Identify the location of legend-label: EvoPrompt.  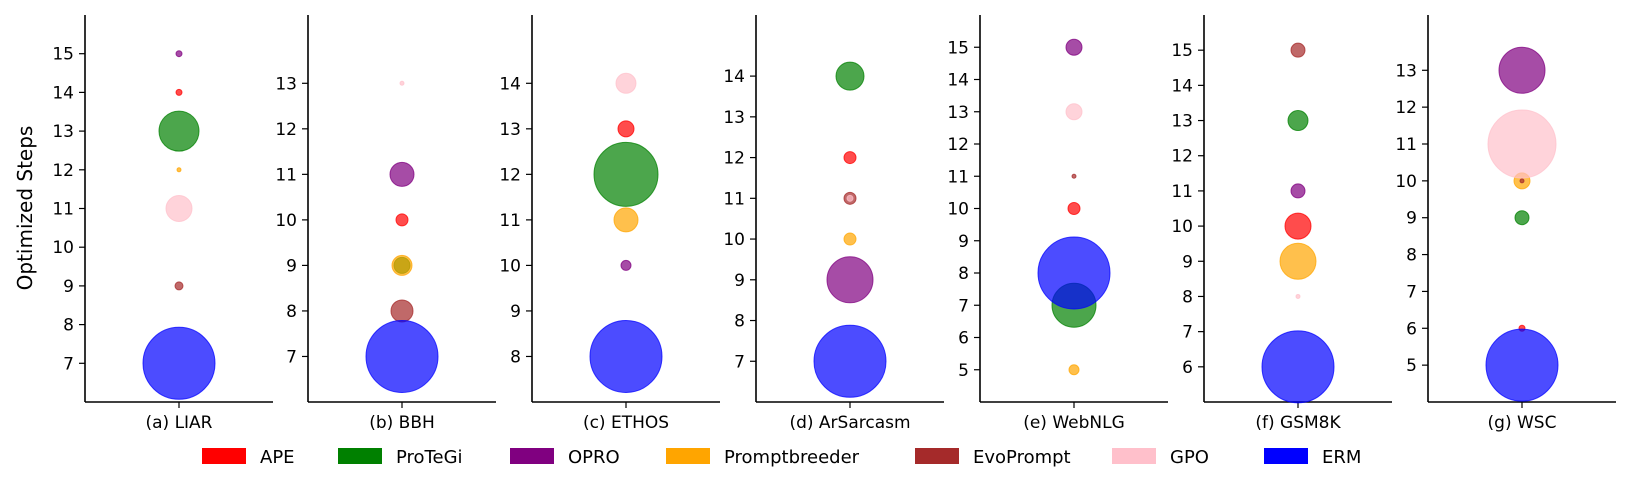
(1022, 457).